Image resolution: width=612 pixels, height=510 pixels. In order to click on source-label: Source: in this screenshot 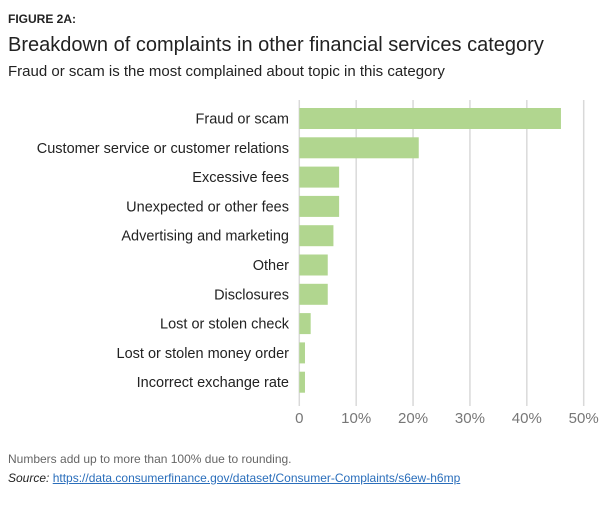, I will do `click(29, 478)`.